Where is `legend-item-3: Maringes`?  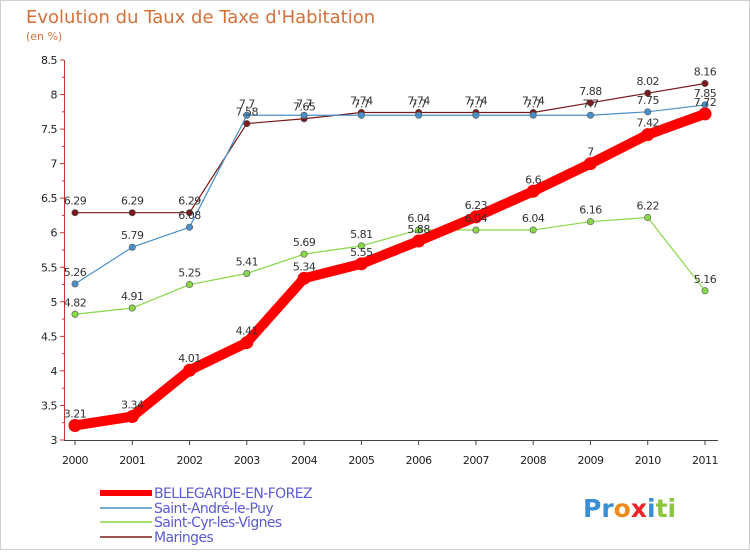 legend-item-3: Maringes is located at coordinates (157, 538).